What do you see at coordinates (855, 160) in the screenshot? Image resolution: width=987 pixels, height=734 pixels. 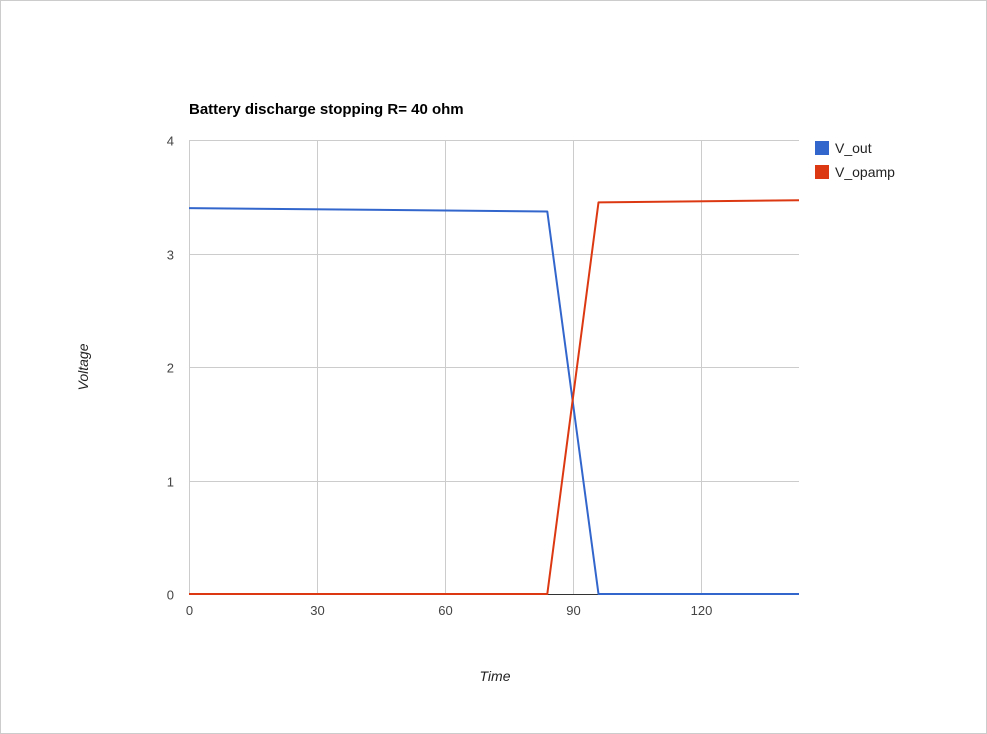 I see `legend: V_out V_opamp` at bounding box center [855, 160].